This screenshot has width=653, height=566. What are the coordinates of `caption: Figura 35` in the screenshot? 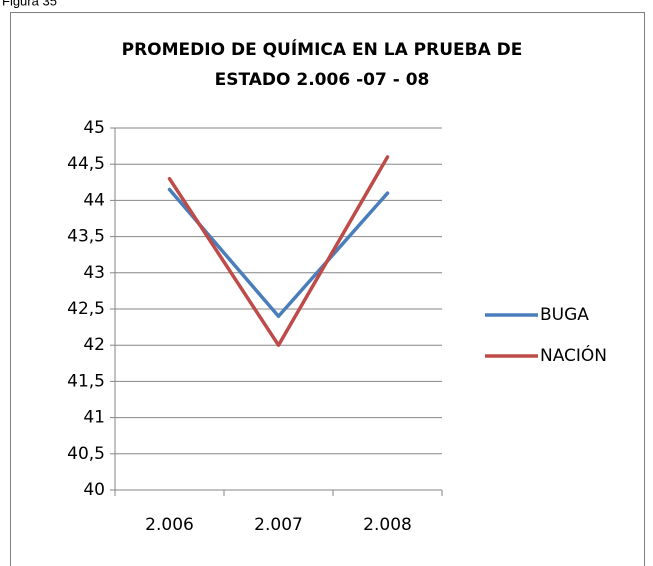 It's located at (29, 4).